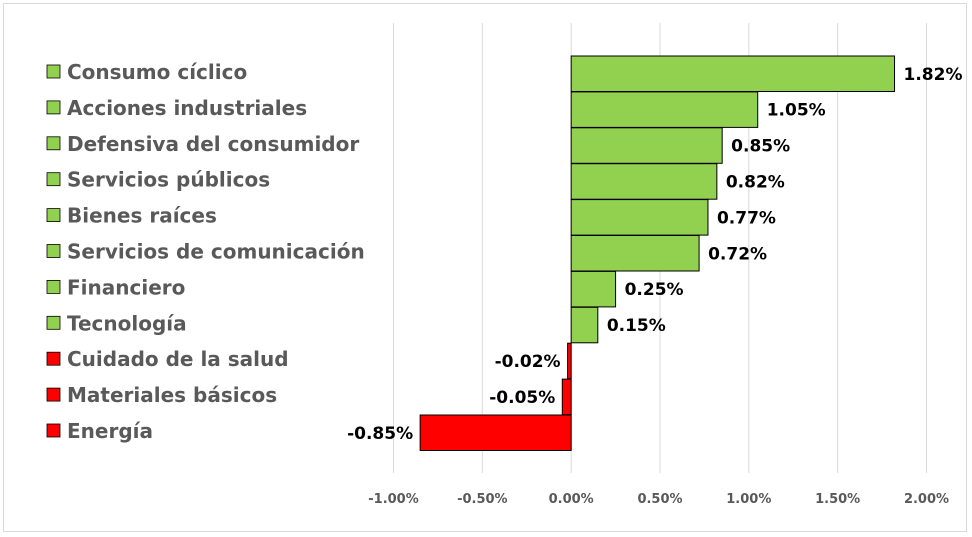  What do you see at coordinates (126, 287) in the screenshot?
I see `category-label: Financiero` at bounding box center [126, 287].